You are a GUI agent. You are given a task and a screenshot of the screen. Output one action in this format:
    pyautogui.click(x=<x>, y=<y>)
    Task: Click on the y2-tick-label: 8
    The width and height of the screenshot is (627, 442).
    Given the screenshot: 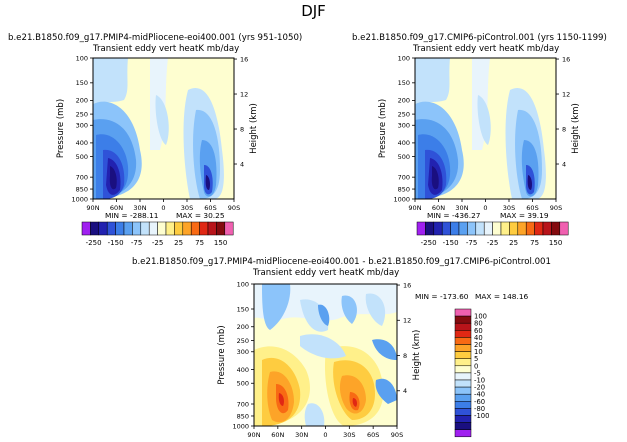 What is the action you would take?
    pyautogui.click(x=242, y=129)
    